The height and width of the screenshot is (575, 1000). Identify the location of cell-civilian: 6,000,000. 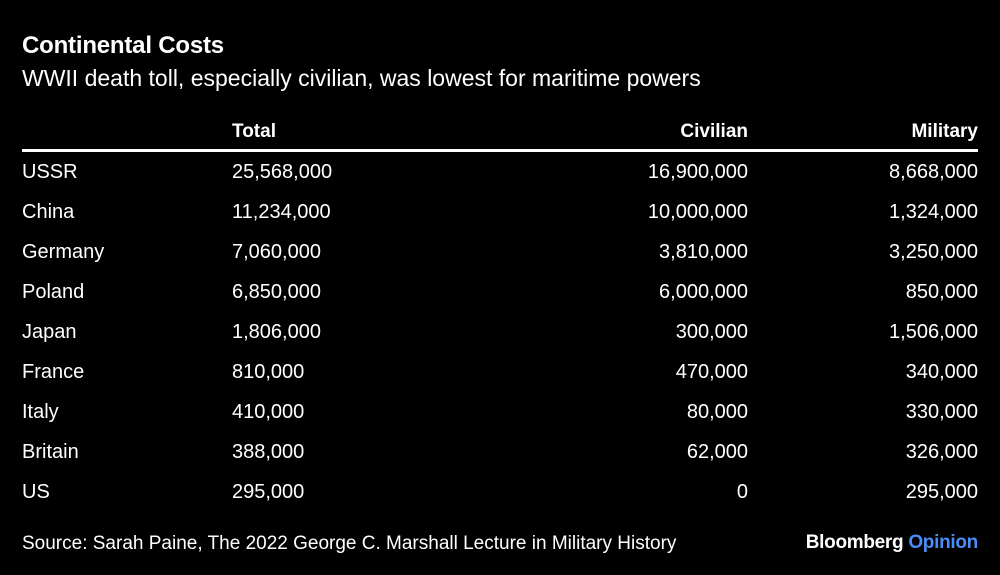
(703, 291).